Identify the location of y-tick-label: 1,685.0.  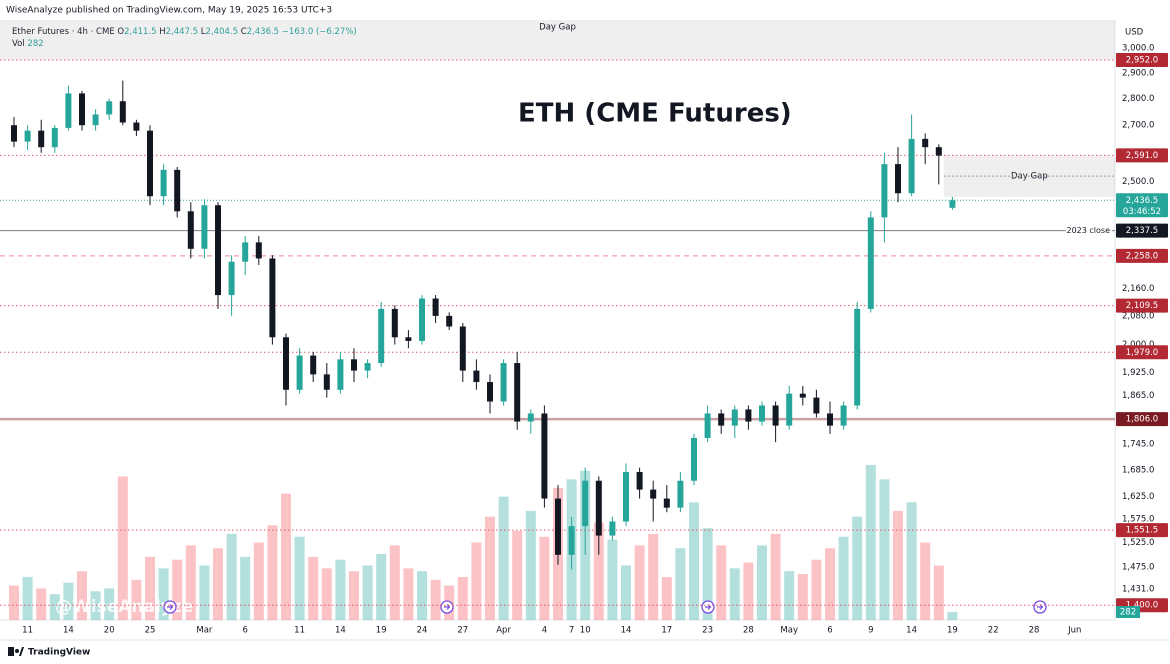
(1138, 470).